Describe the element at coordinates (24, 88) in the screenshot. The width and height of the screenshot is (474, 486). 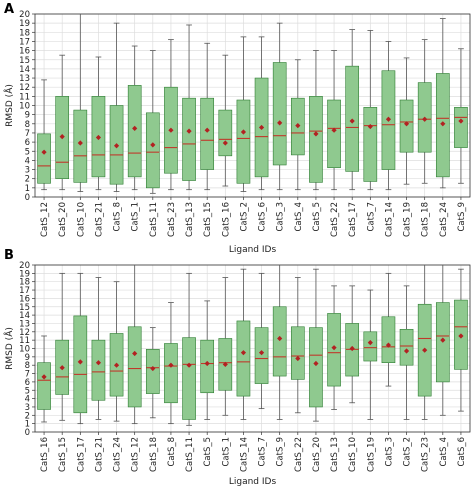
I see `y-tick-label: 12` at that location.